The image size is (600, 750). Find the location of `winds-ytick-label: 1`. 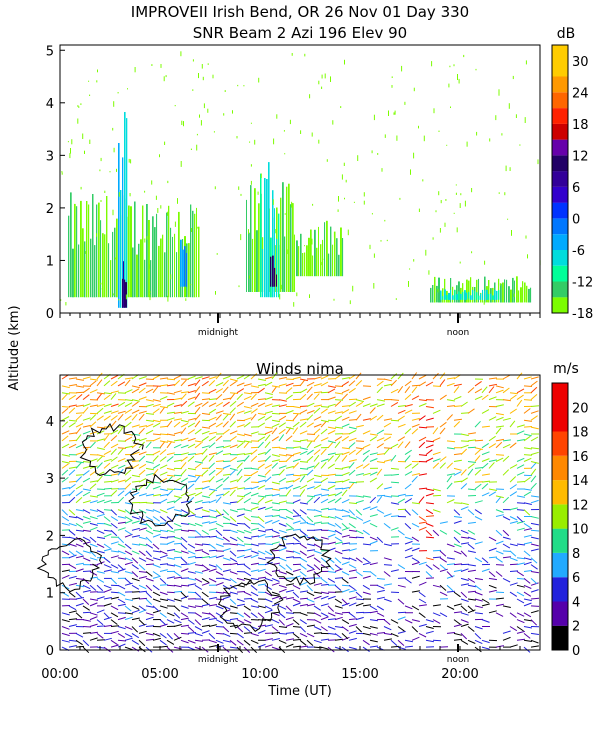

winds-ytick-label: 1 is located at coordinates (50, 594).